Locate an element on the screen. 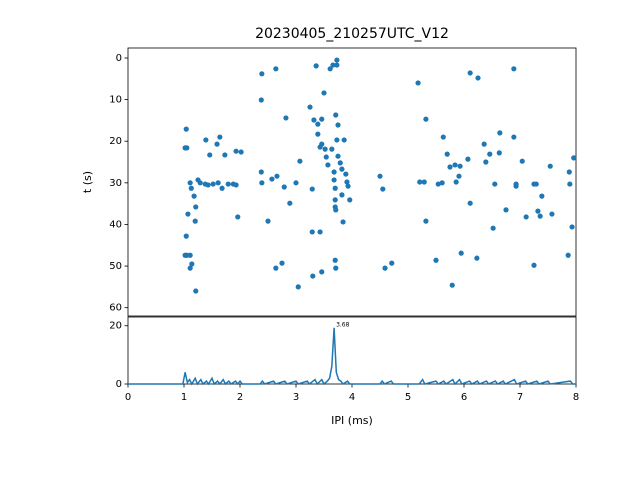 The height and width of the screenshot is (480, 640). y-tick-label: 60 is located at coordinates (115, 308).